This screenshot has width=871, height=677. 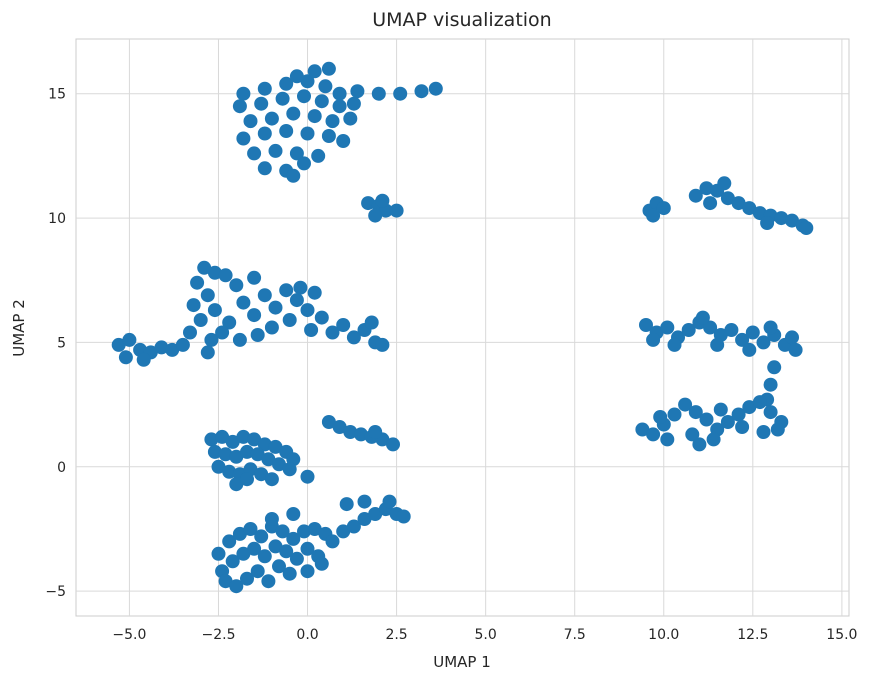 What do you see at coordinates (57, 219) in the screenshot?
I see `y-tick-label: 10` at bounding box center [57, 219].